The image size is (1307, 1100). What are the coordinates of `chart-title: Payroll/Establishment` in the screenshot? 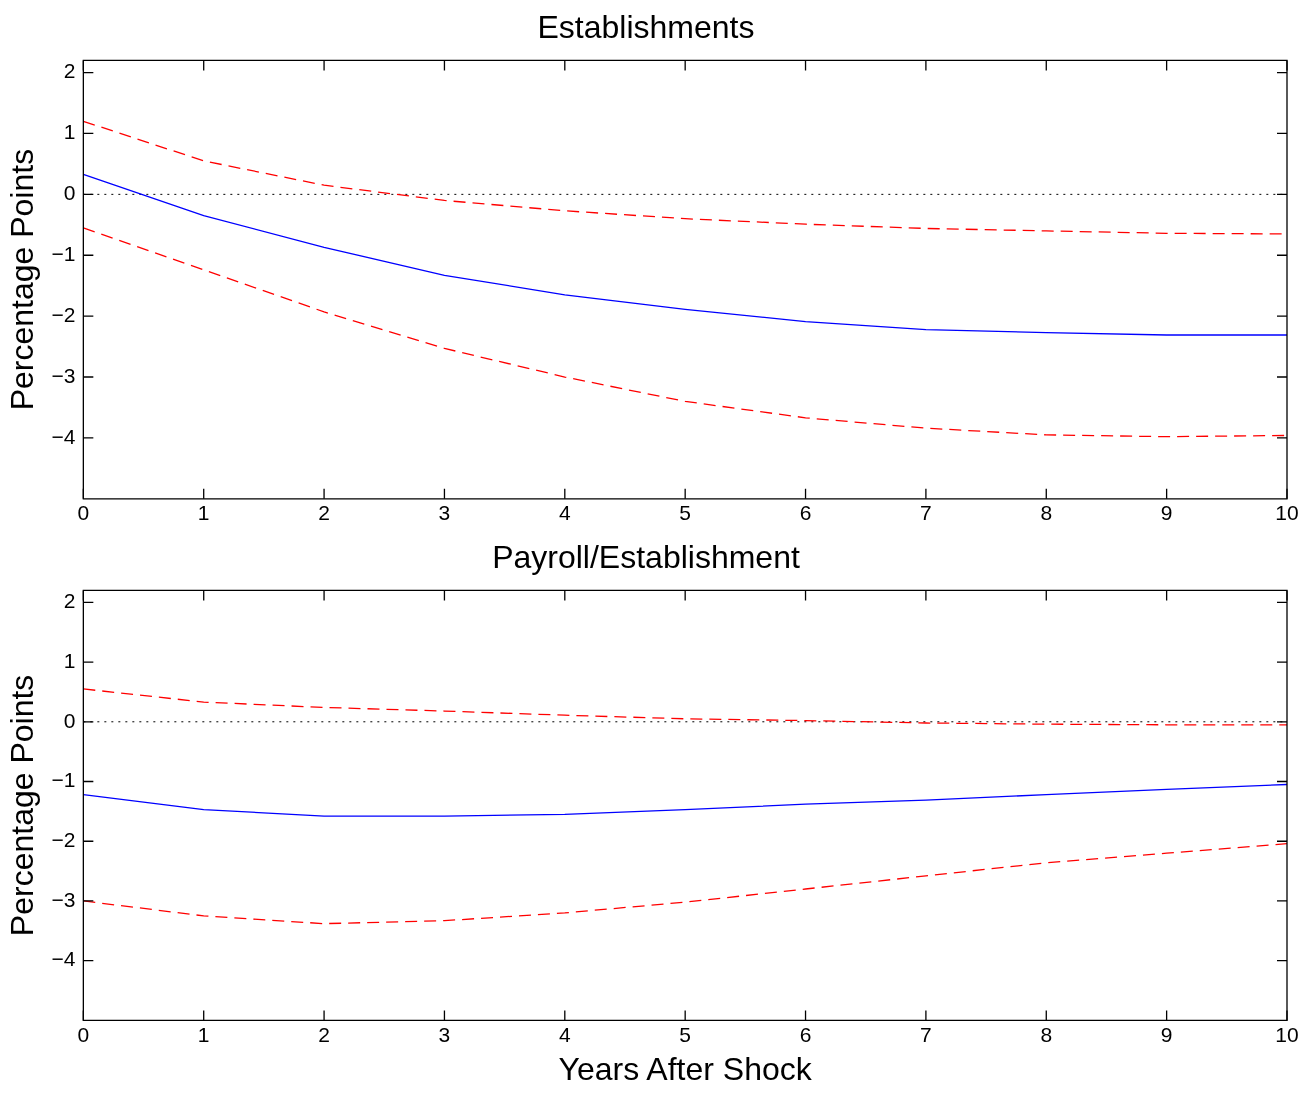 It's located at (646, 557).